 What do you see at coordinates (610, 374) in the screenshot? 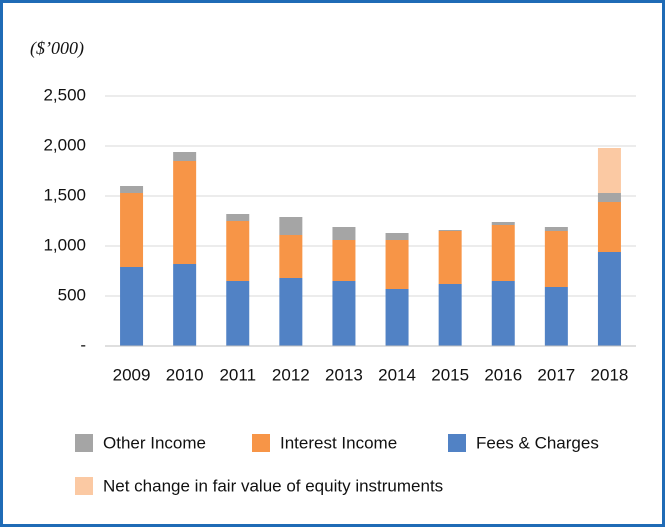
I see `x-tick-label: 2018` at bounding box center [610, 374].